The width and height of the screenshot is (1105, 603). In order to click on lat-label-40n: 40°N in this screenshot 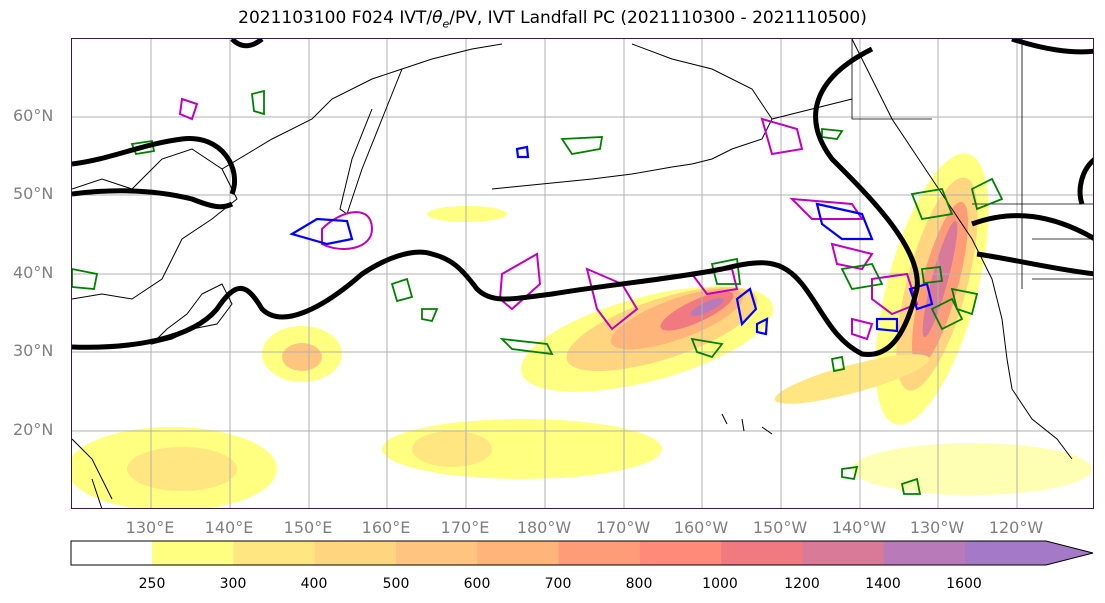, I will do `click(33, 272)`.